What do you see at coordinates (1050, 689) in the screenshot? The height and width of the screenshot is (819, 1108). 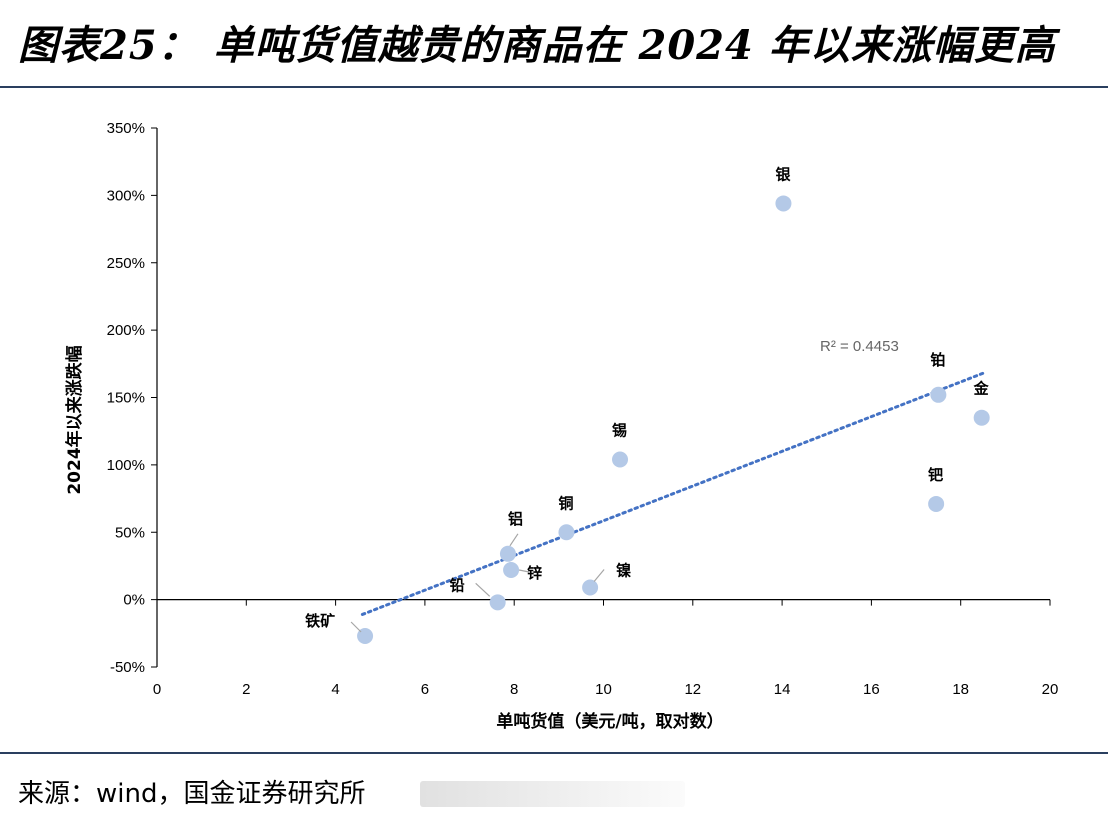 I see `x-tick-label: 20` at bounding box center [1050, 689].